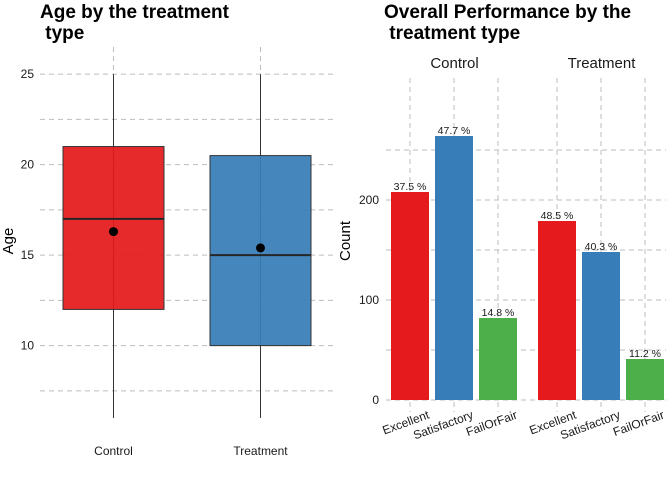 This screenshot has width=672, height=480. What do you see at coordinates (533, 63) in the screenshot?
I see `barchart-facet-strips: Control Treatment` at bounding box center [533, 63].